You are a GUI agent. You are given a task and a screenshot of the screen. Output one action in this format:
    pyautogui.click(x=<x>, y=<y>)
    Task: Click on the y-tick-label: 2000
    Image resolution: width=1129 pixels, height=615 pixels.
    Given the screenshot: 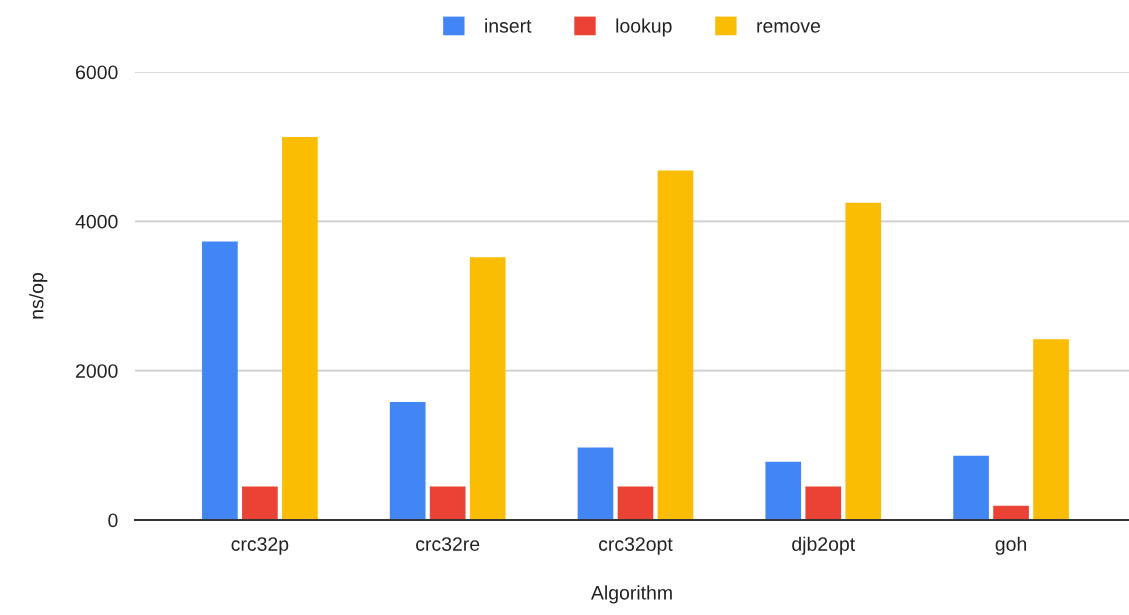 What is the action you would take?
    pyautogui.click(x=97, y=371)
    